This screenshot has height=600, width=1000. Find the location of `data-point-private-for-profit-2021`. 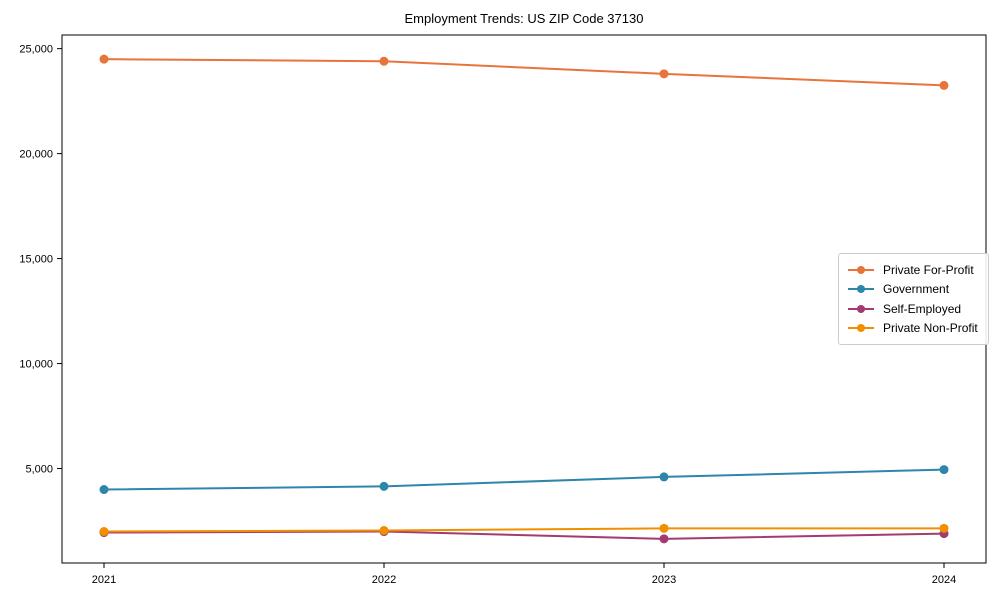

data-point-private-for-profit-2021 is located at coordinates (104, 59).